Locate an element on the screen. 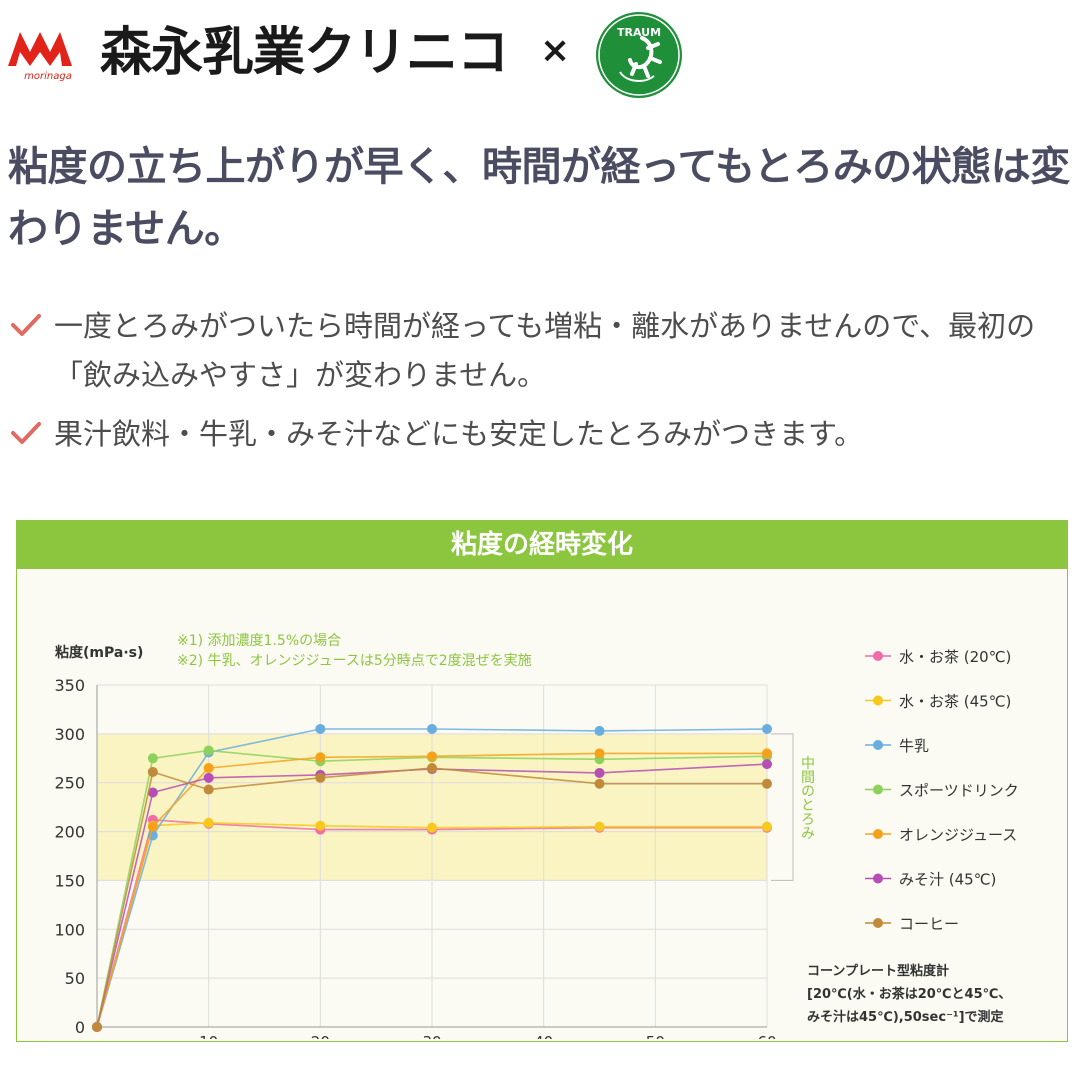 The height and width of the screenshot is (1080, 1080). x-tick-label: 20 is located at coordinates (320, 1036).